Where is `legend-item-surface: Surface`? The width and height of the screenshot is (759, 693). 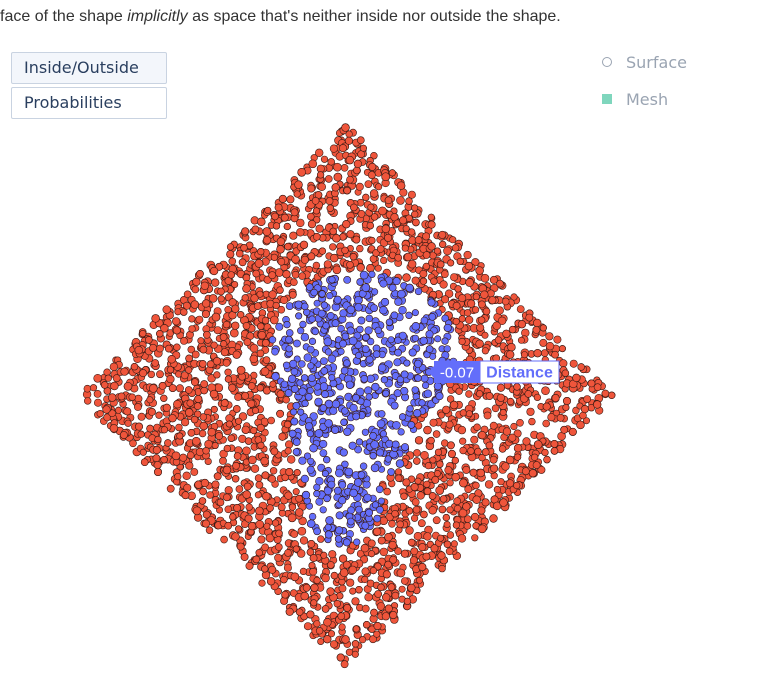
legend-item-surface: Surface is located at coordinates (644, 62).